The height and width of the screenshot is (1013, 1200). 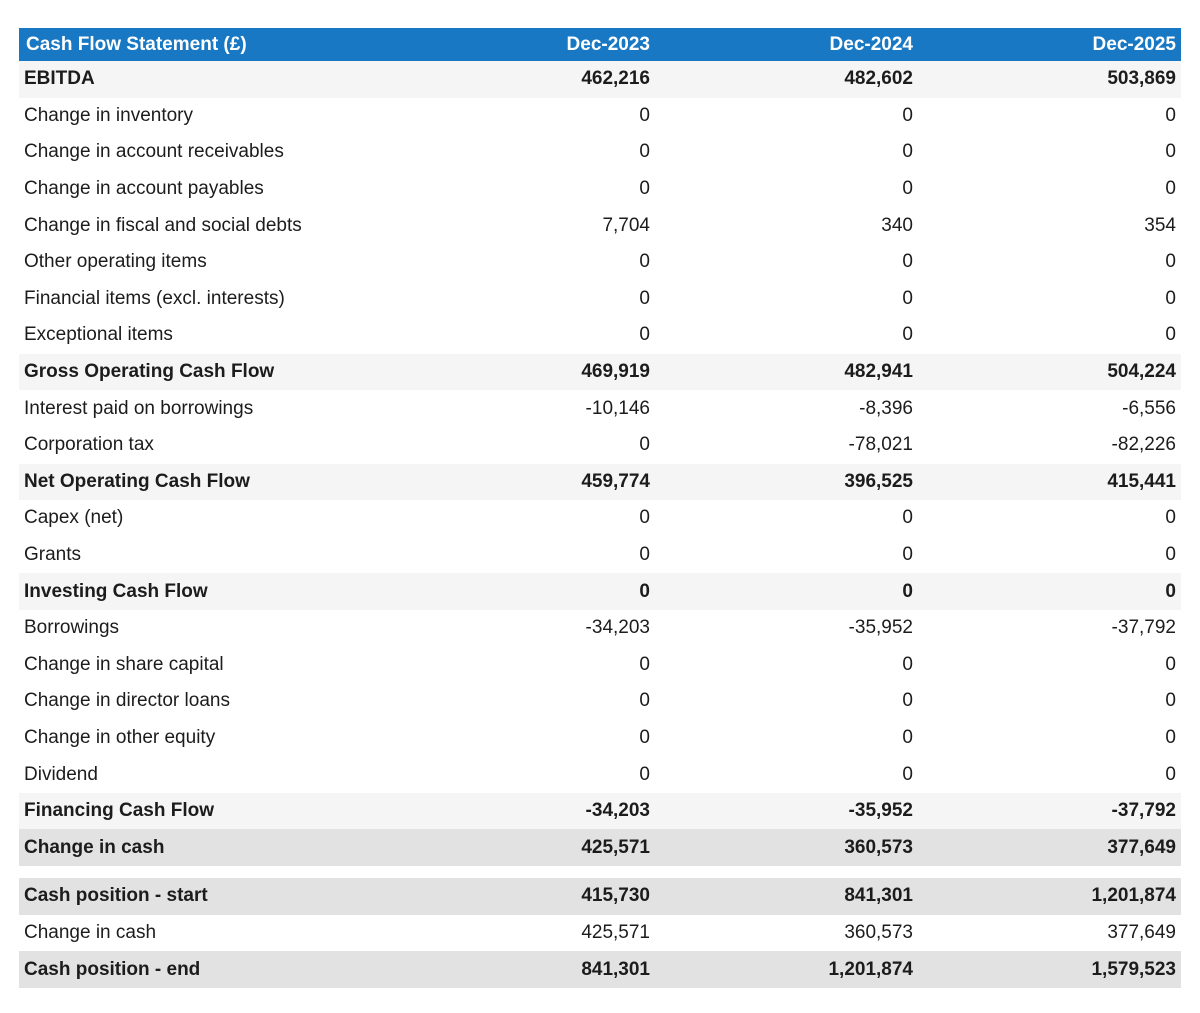 What do you see at coordinates (600, 299) in the screenshot?
I see `table-row: Financial items (excl. interests) 0 0 0` at bounding box center [600, 299].